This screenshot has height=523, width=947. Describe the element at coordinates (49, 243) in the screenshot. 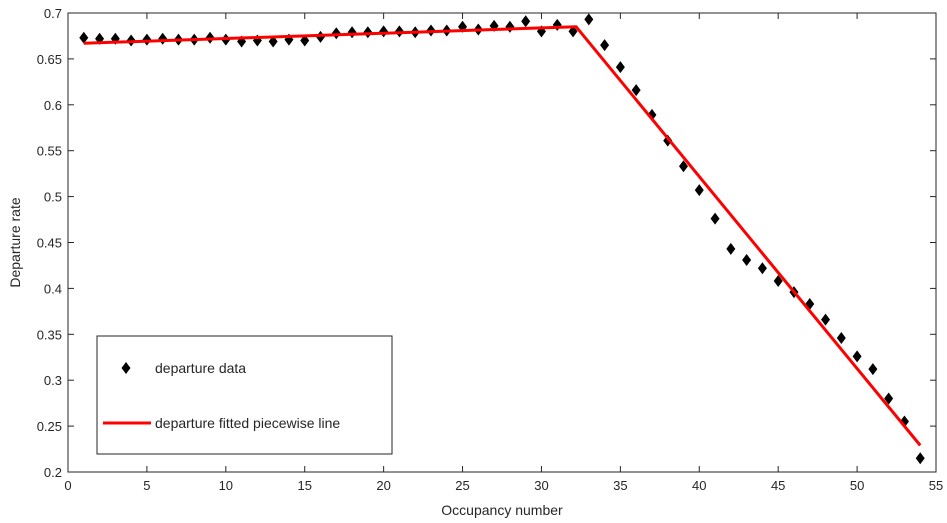

I see `y-tick-label: 0.45` at that location.